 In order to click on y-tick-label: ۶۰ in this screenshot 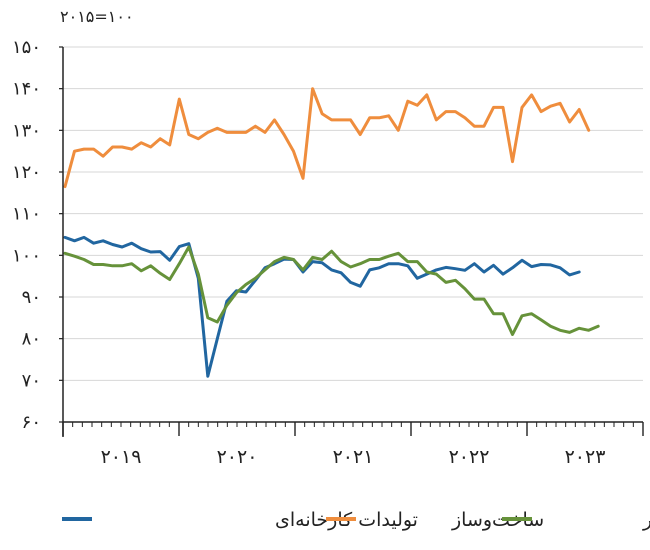, I will do `click(31, 422)`.